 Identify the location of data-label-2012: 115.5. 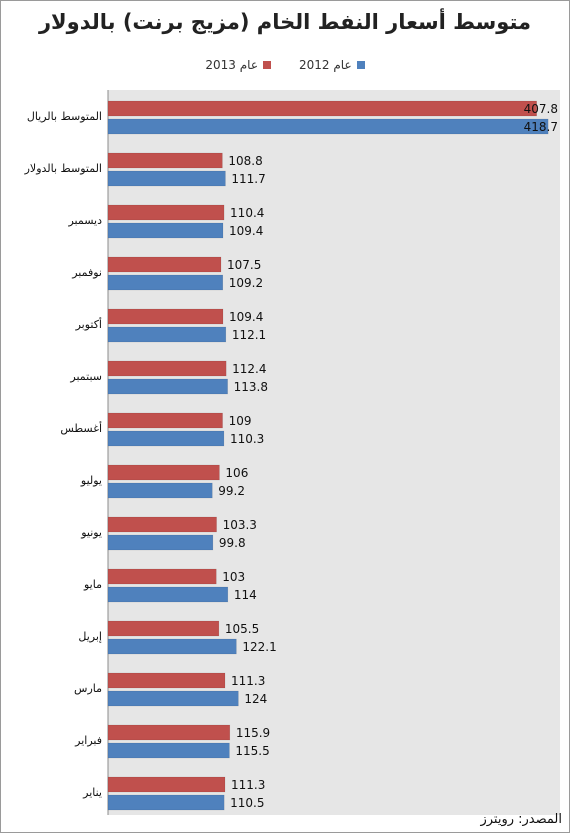
(252, 751).